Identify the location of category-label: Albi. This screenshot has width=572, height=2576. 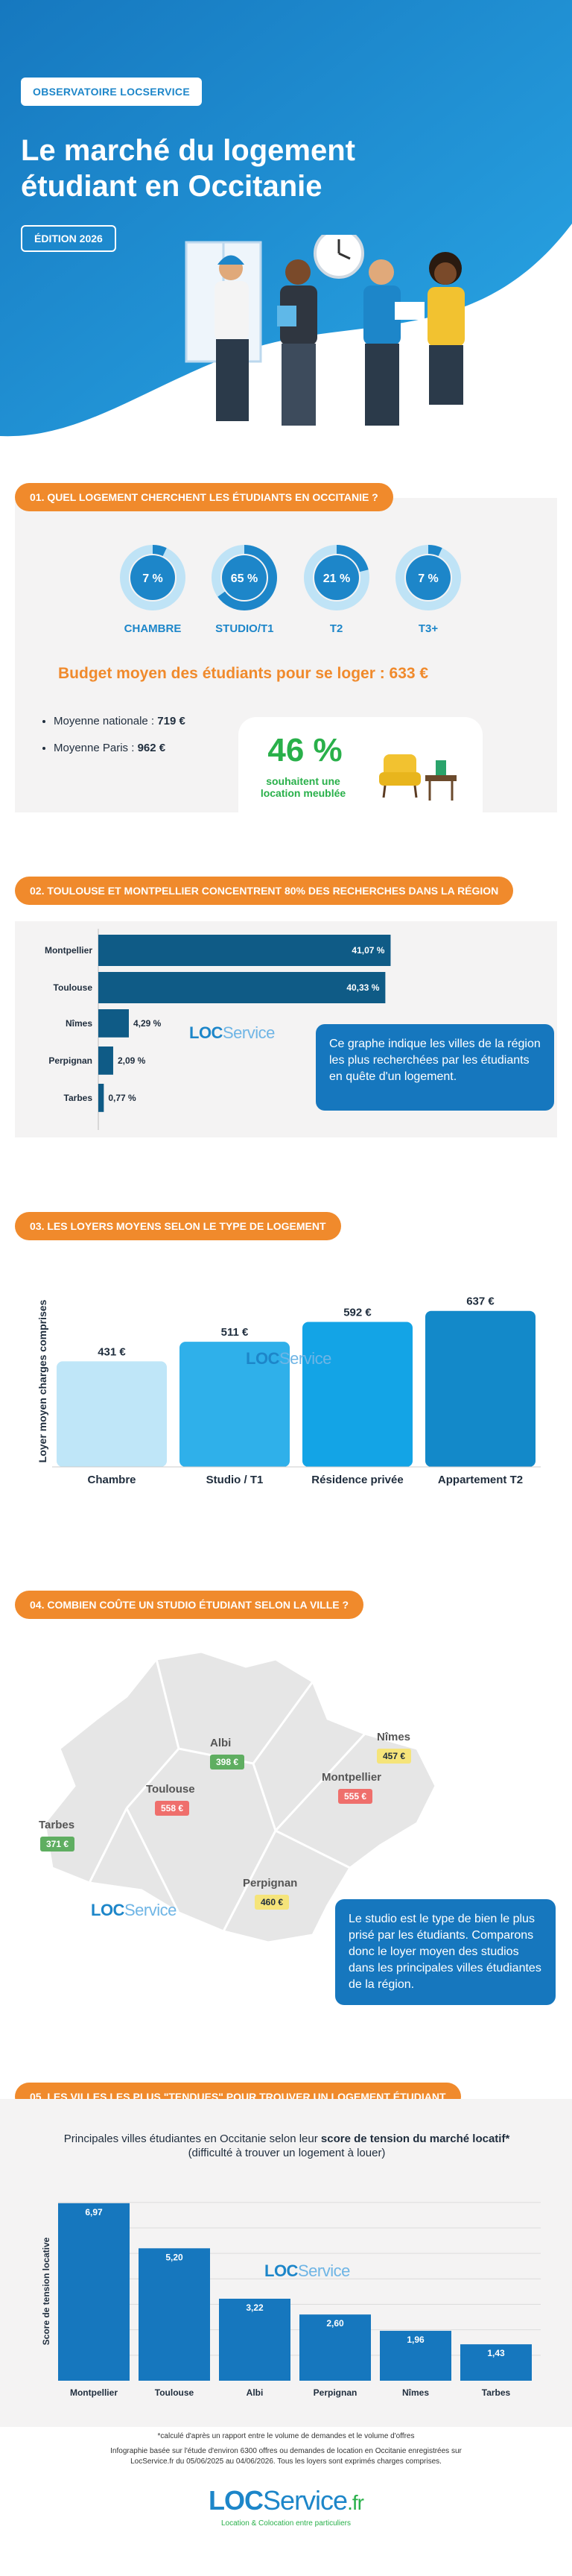
(255, 2392).